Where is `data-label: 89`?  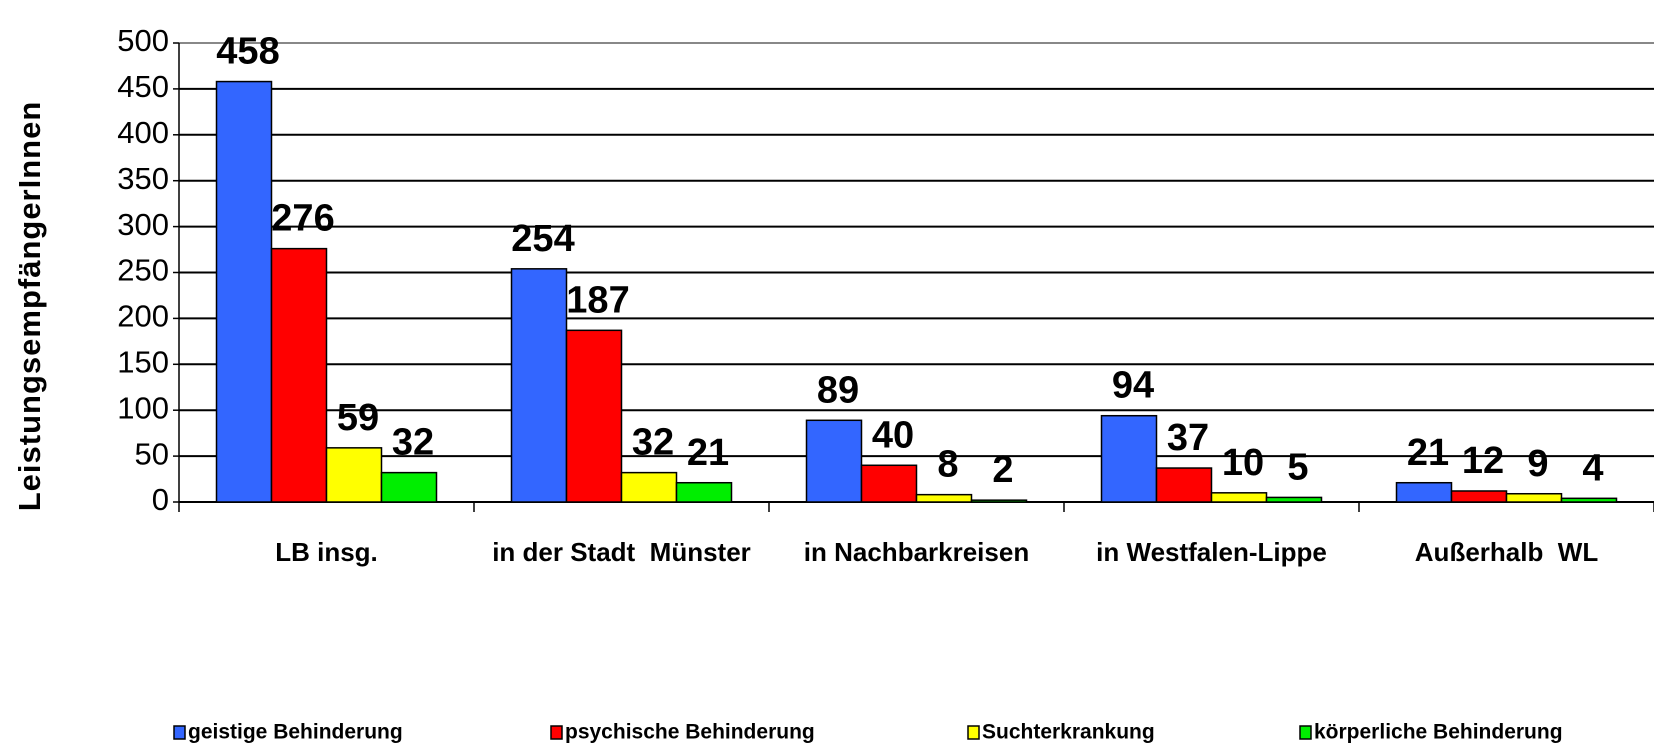
data-label: 89 is located at coordinates (838, 390).